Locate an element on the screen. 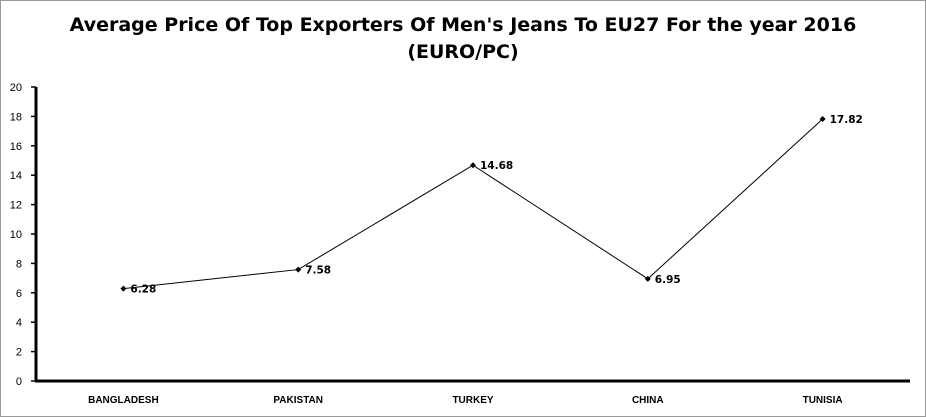 The image size is (926, 417). data-label: 6.95 is located at coordinates (668, 280).